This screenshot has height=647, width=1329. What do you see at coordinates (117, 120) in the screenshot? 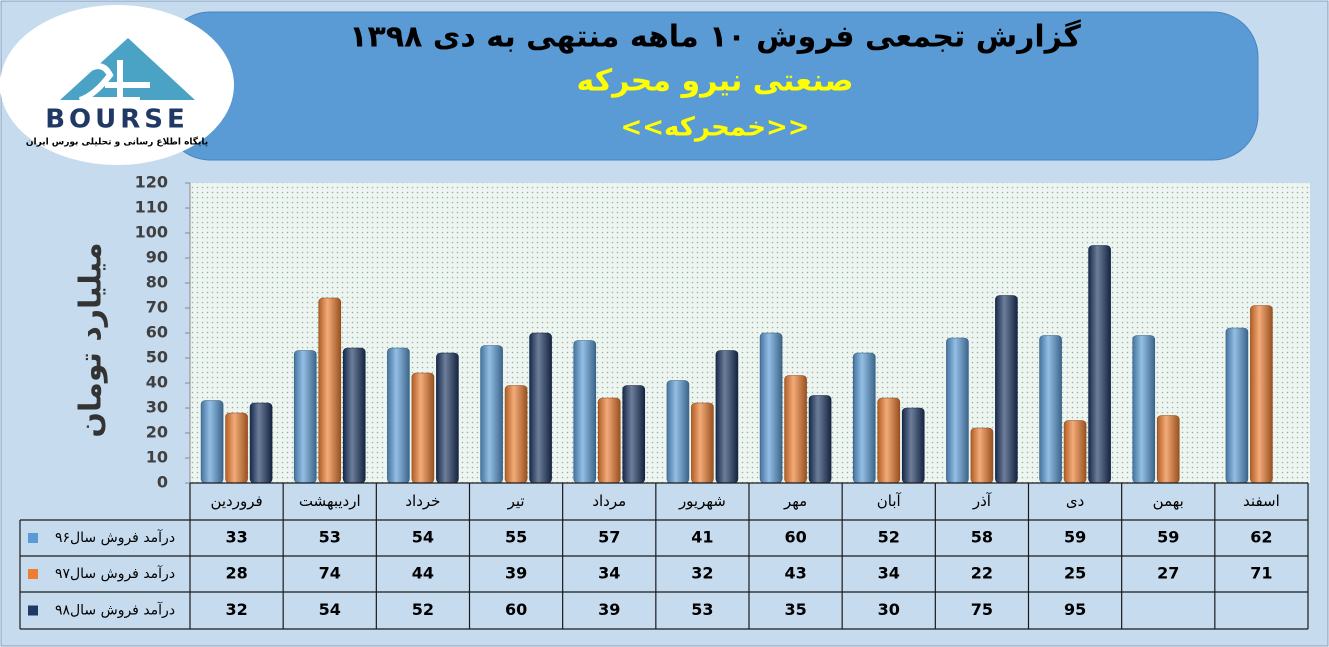
I see `logo-brand: BOURSE` at bounding box center [117, 120].